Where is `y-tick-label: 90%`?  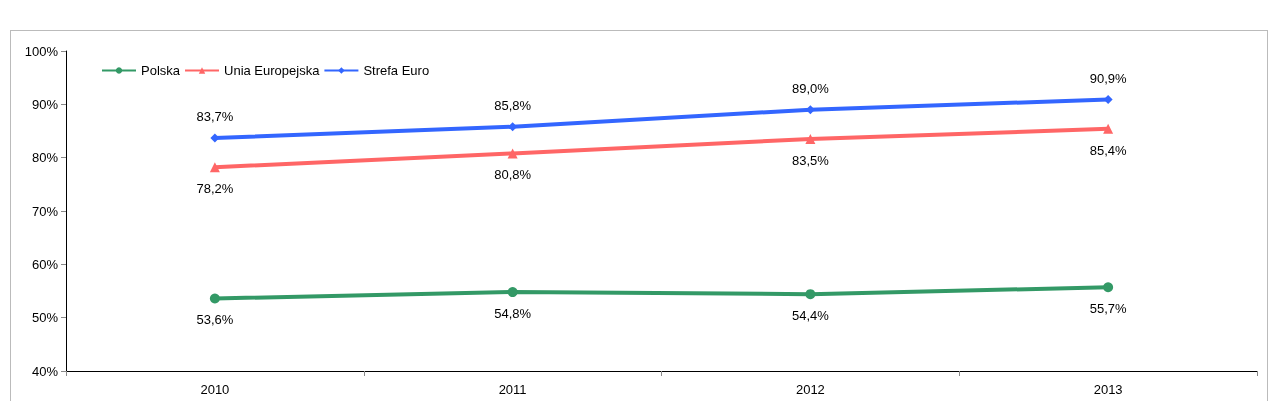 y-tick-label: 90% is located at coordinates (45, 104).